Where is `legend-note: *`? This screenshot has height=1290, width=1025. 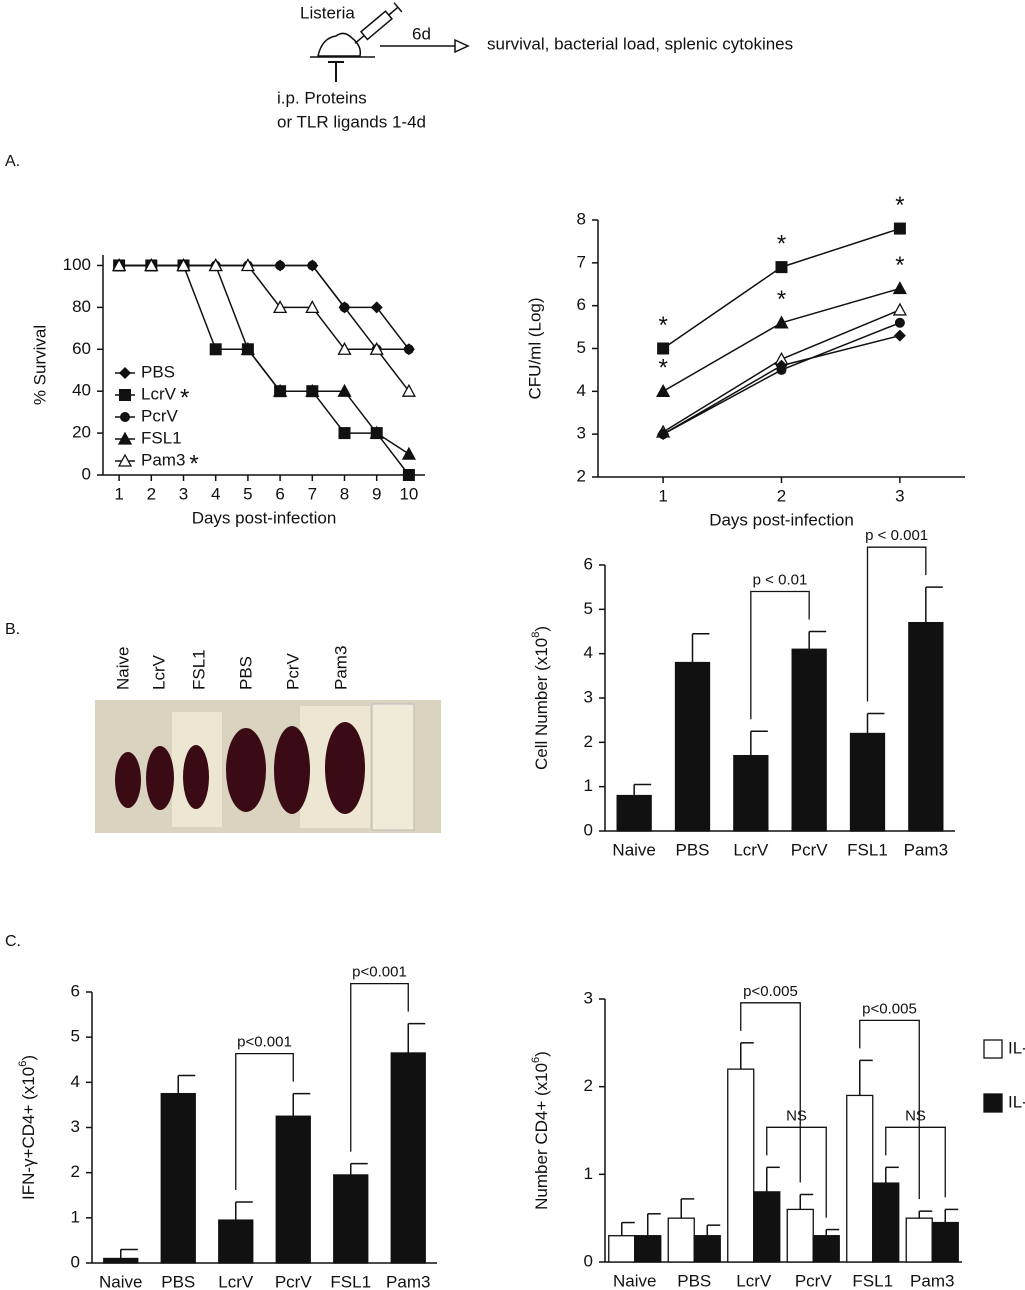 legend-note: * is located at coordinates (184, 397).